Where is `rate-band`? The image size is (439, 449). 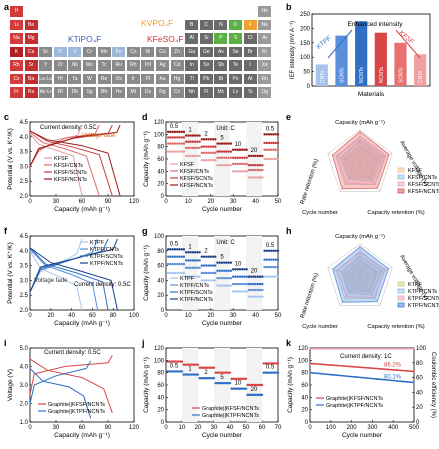
rate-band is located at coordinates (190, 385).